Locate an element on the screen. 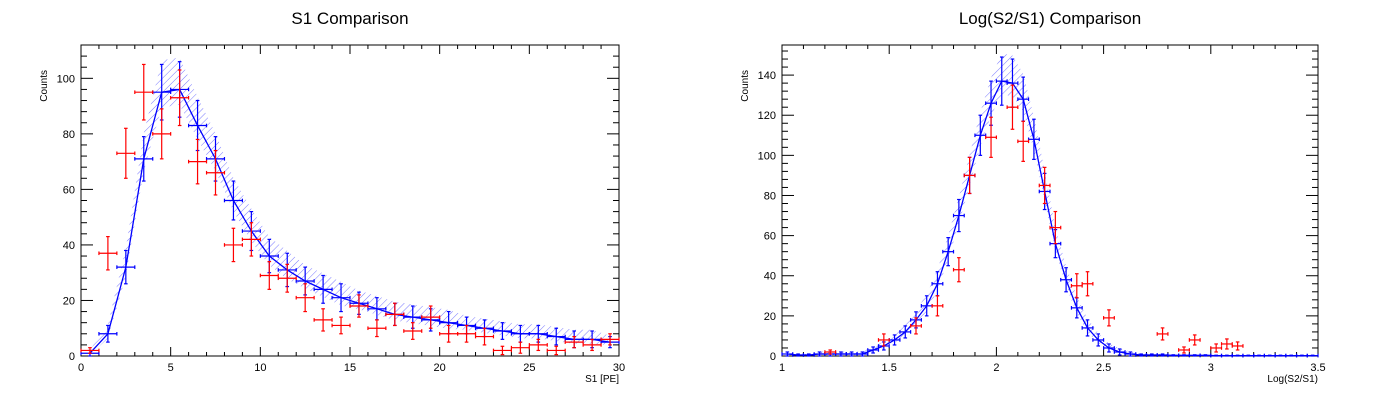  x-axis-label: S1 [PE] is located at coordinates (602, 379).